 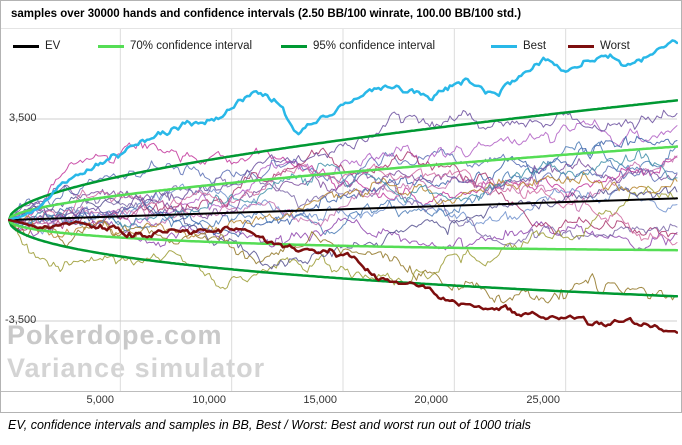 What do you see at coordinates (111, 46) in the screenshot?
I see `legend-swatch-ci70` at bounding box center [111, 46].